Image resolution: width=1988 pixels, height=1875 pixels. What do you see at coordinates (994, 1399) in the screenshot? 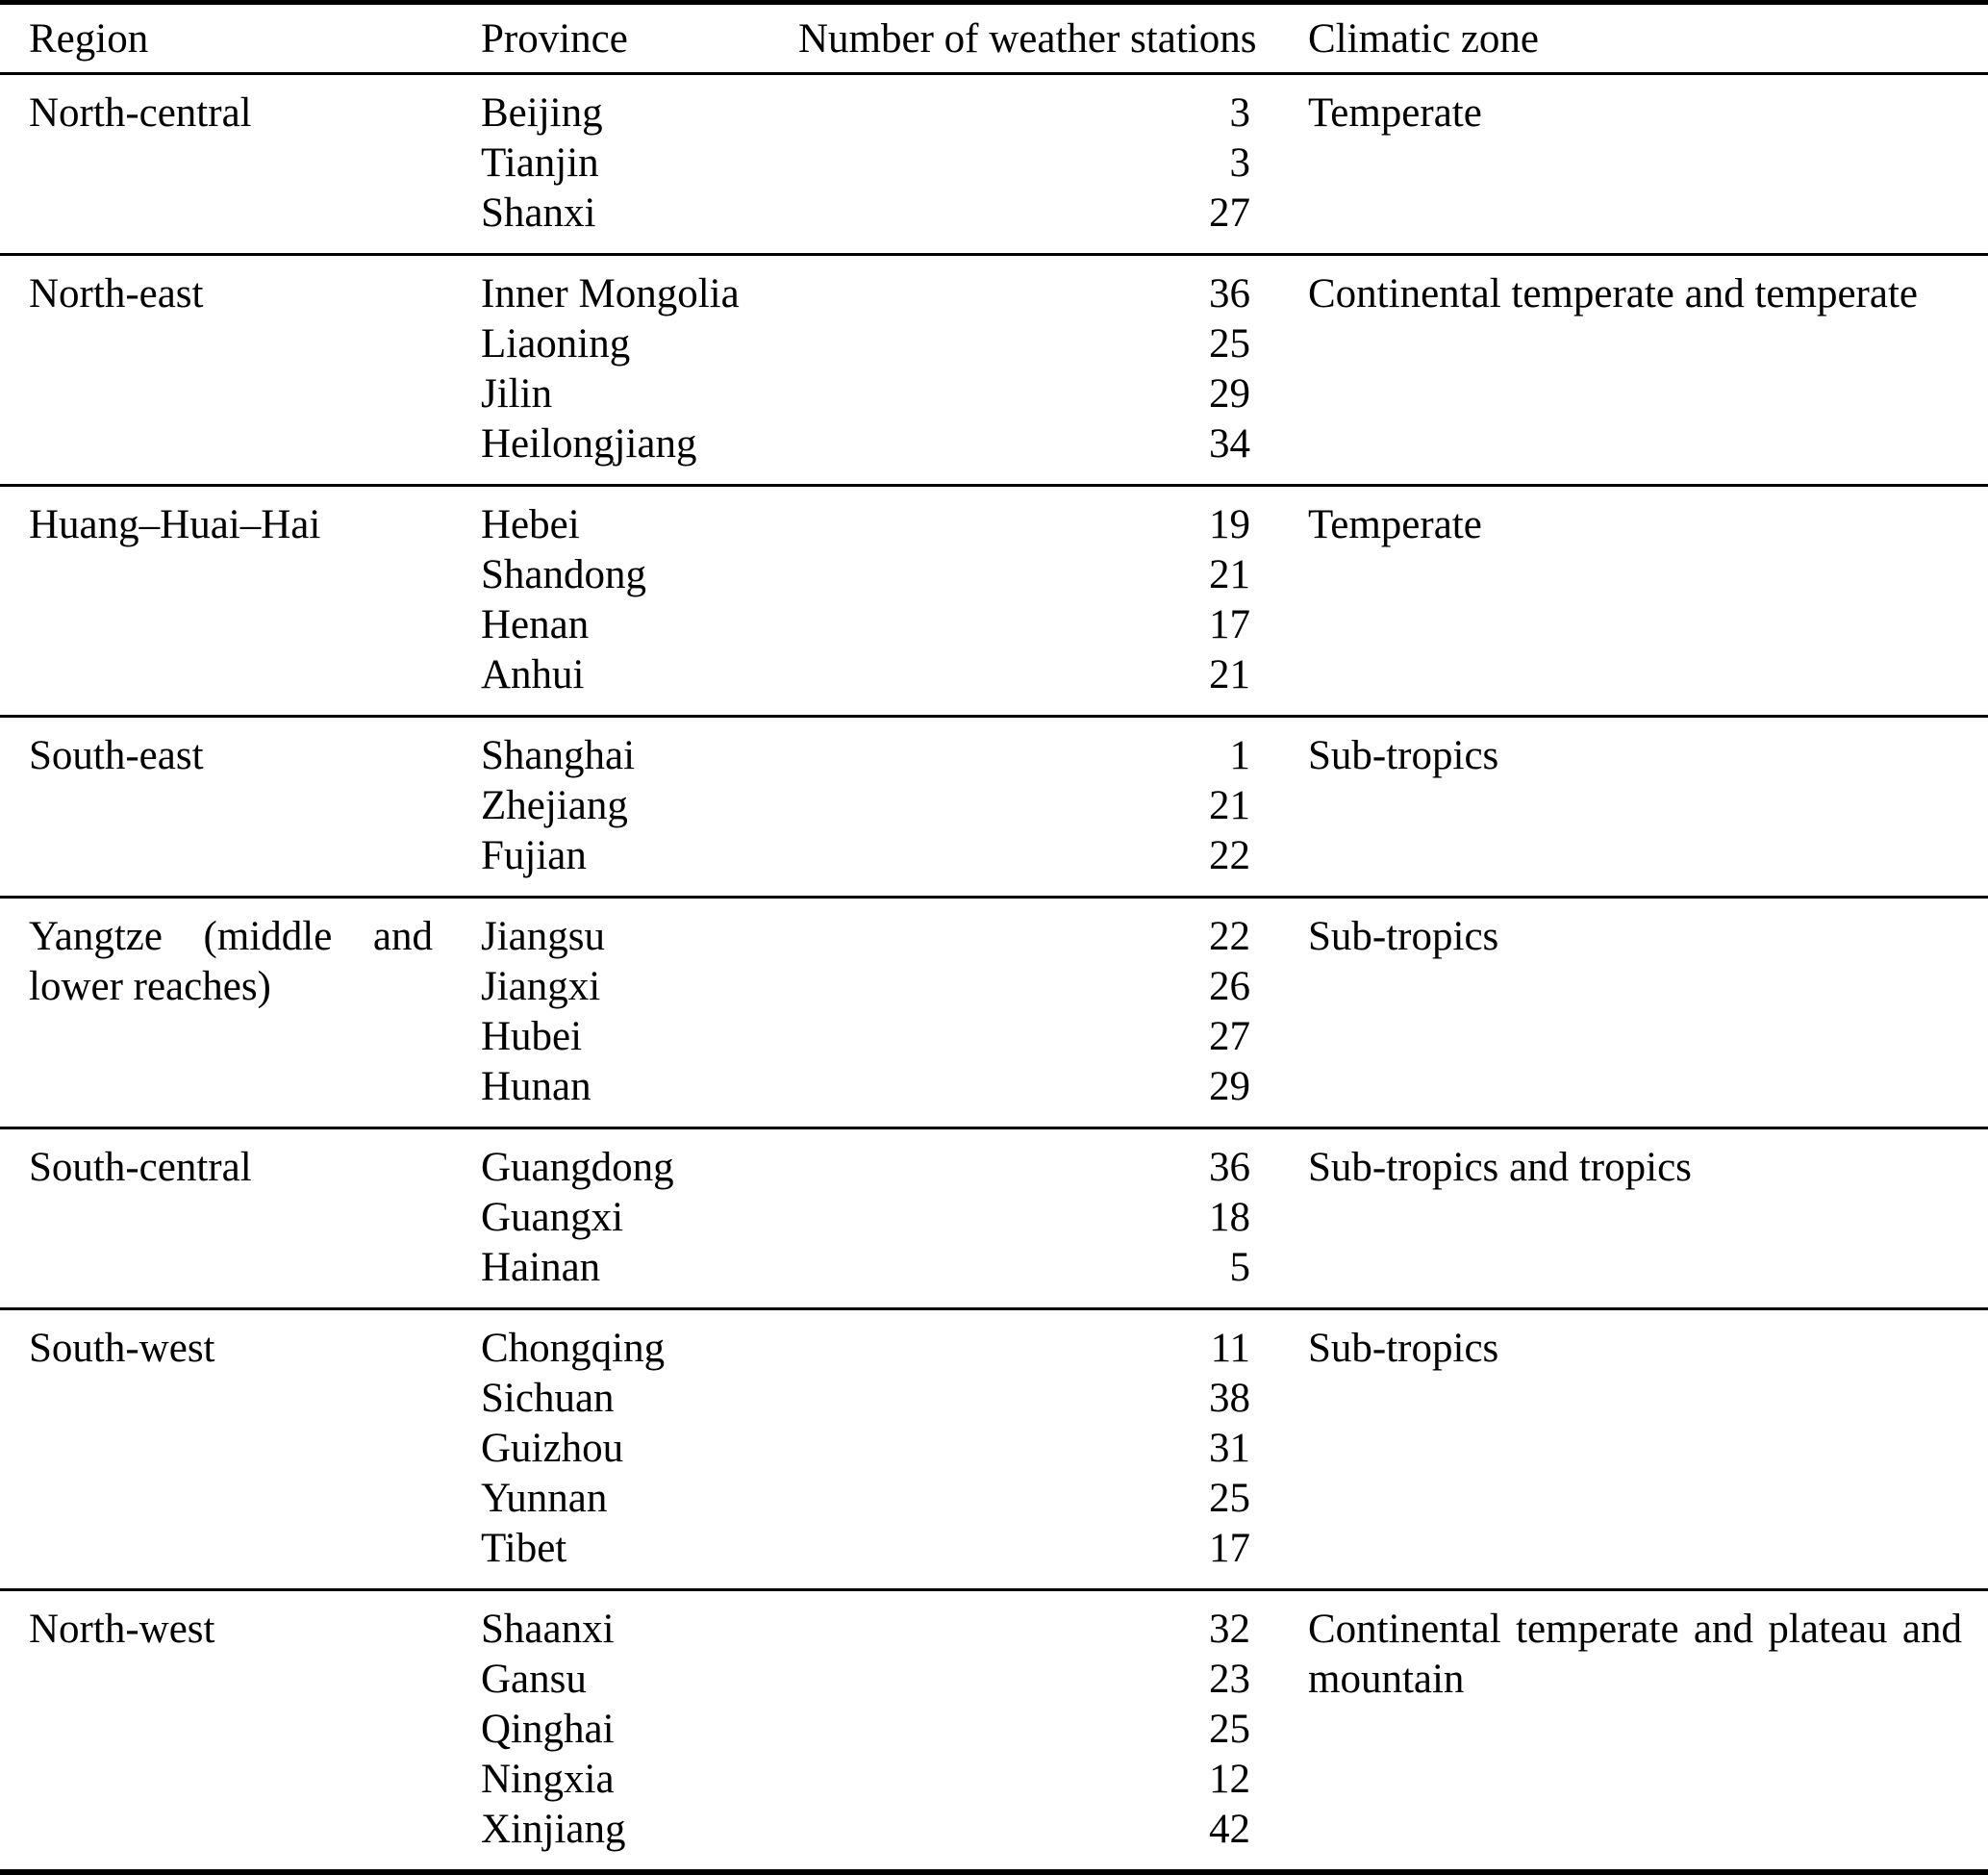
I see `table-row: Sichuan 38` at bounding box center [994, 1399].